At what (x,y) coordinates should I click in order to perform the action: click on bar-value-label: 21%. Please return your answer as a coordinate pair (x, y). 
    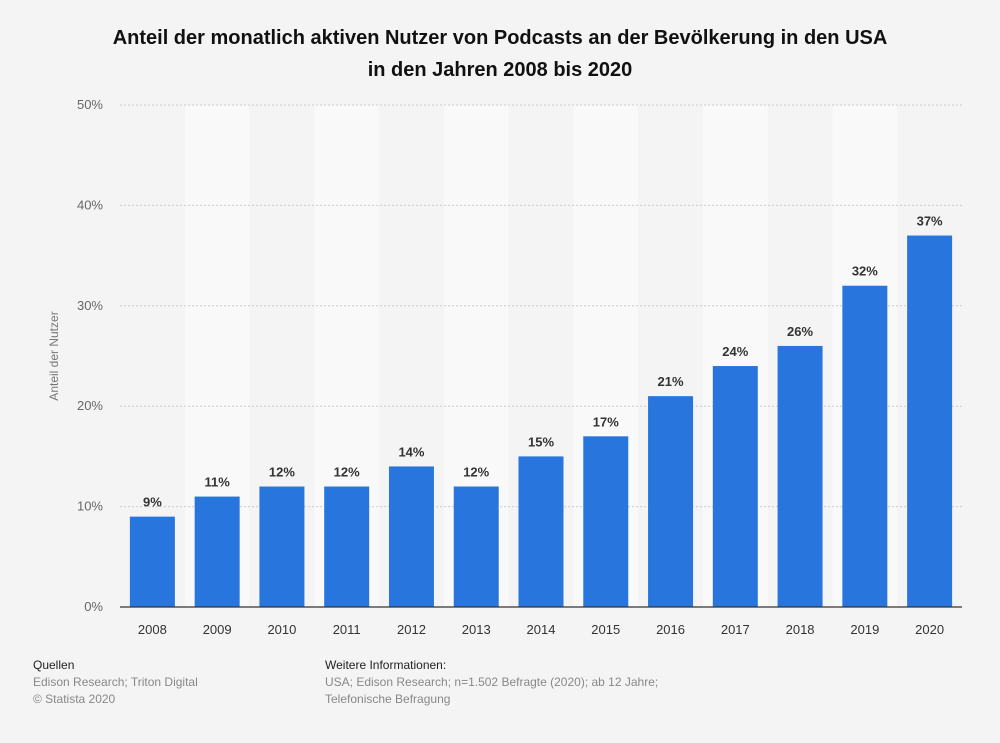
    Looking at the image, I should click on (671, 381).